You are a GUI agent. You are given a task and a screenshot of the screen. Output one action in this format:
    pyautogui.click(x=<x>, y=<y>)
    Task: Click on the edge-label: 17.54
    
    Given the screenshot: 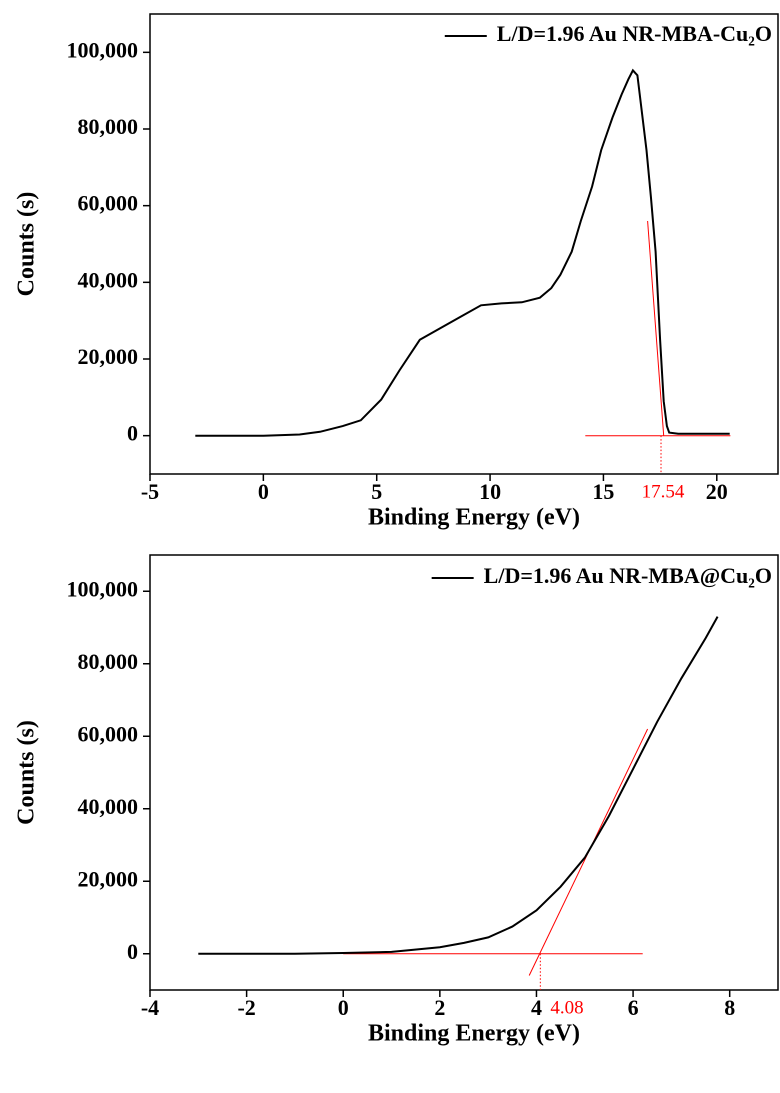 What is the action you would take?
    pyautogui.click(x=663, y=491)
    